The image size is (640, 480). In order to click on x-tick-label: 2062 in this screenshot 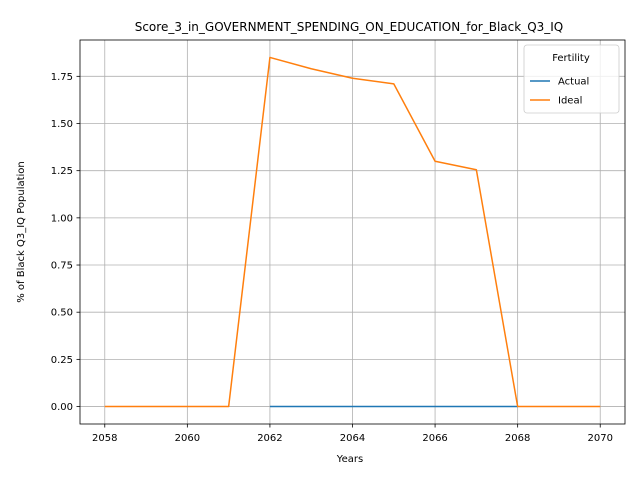, I will do `click(269, 438)`.